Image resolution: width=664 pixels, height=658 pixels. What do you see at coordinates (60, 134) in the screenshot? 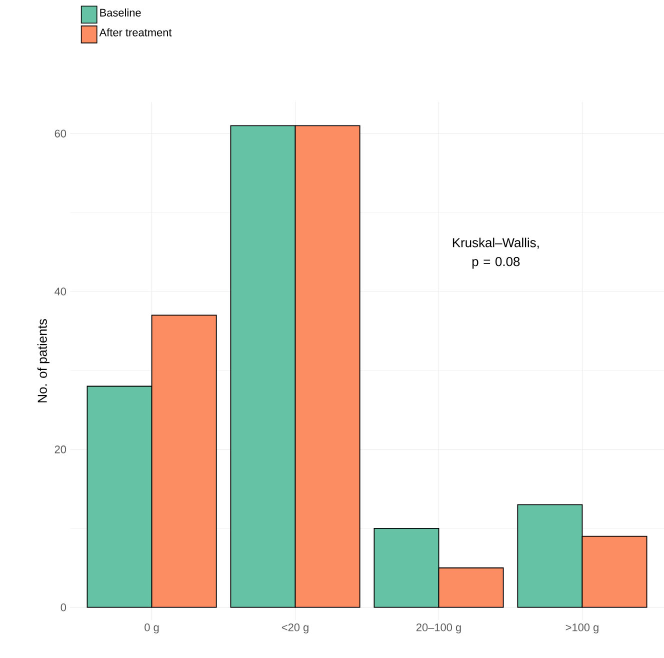
I see `y-tick-label: 60` at bounding box center [60, 134].